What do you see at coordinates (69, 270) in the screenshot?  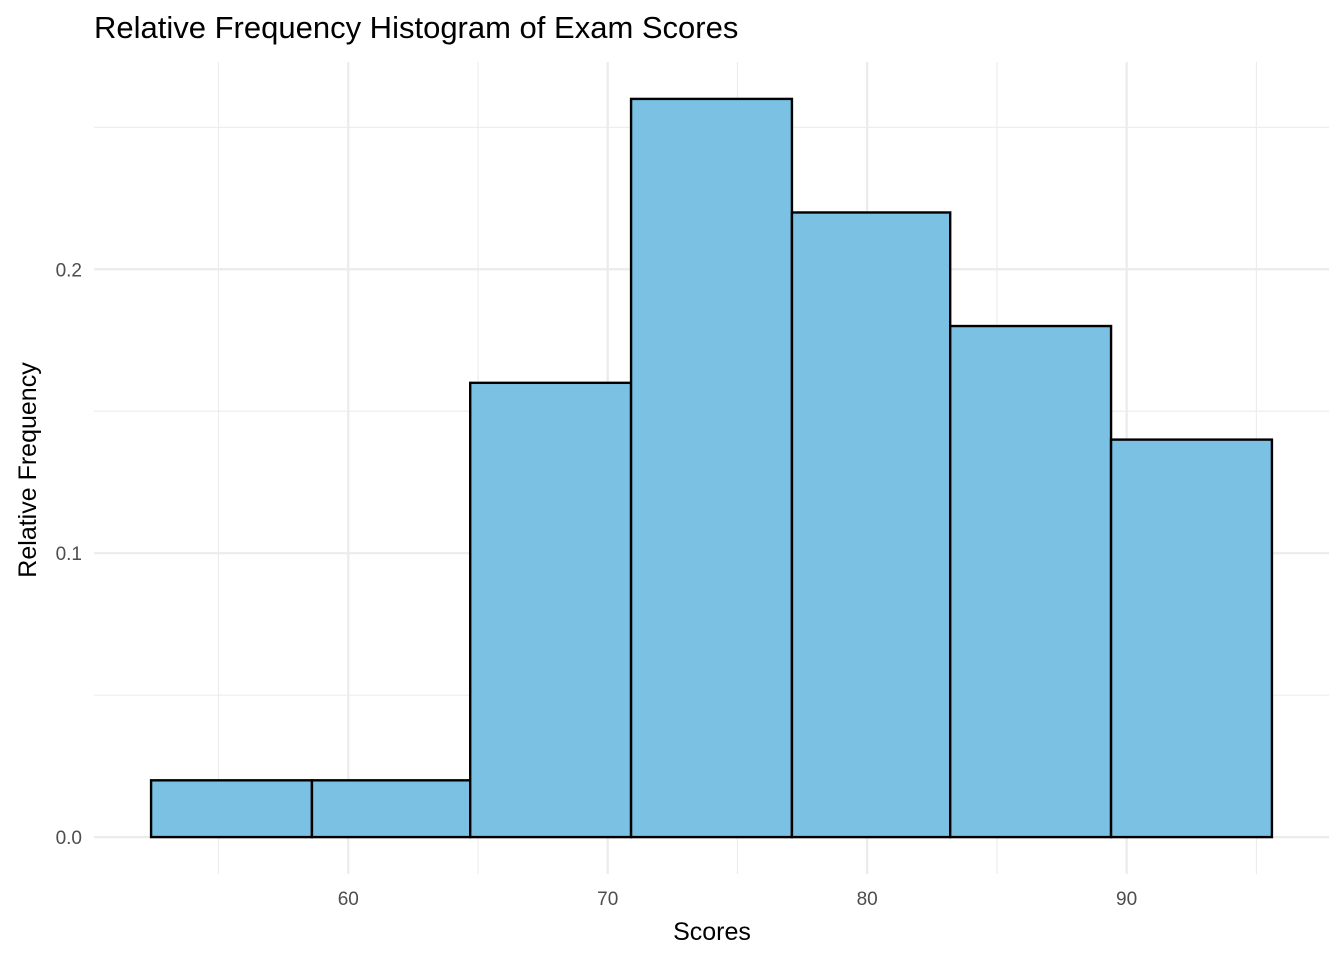 I see `y-tick-label: 0.2` at bounding box center [69, 270].